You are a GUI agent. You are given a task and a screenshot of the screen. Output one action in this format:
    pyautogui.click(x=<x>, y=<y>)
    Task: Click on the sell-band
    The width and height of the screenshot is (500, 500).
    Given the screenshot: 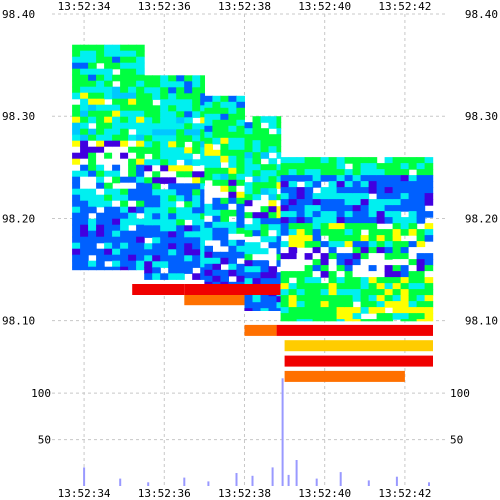 What is the action you would take?
    pyautogui.click(x=214, y=300)
    